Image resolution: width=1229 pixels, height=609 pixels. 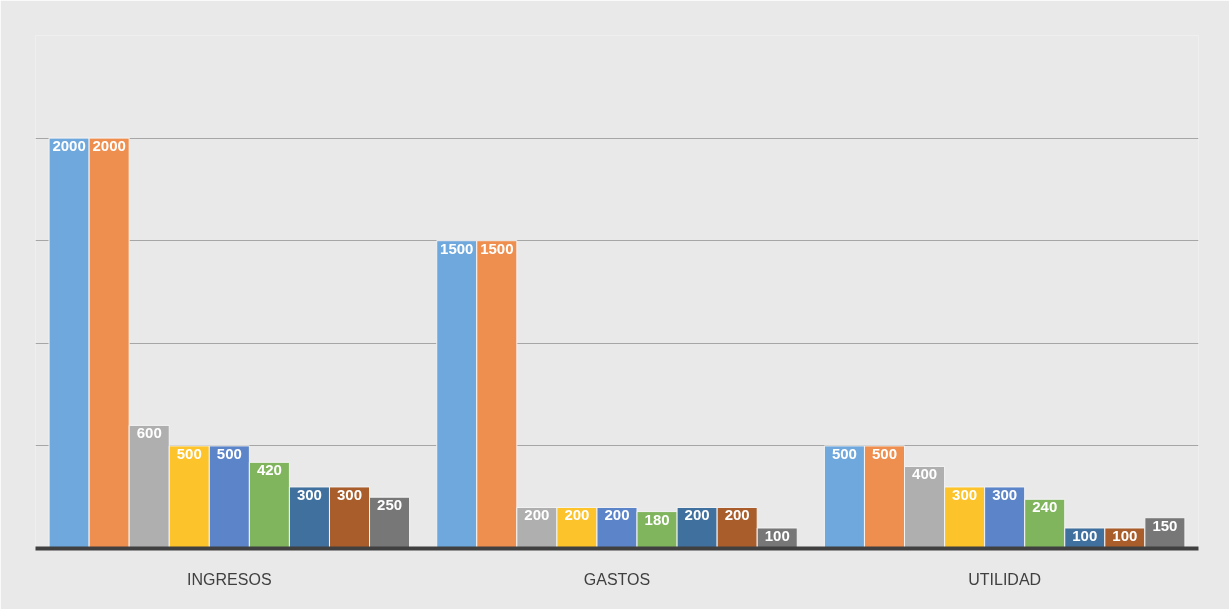 What do you see at coordinates (1165, 525) in the screenshot?
I see `data-label: 150` at bounding box center [1165, 525].